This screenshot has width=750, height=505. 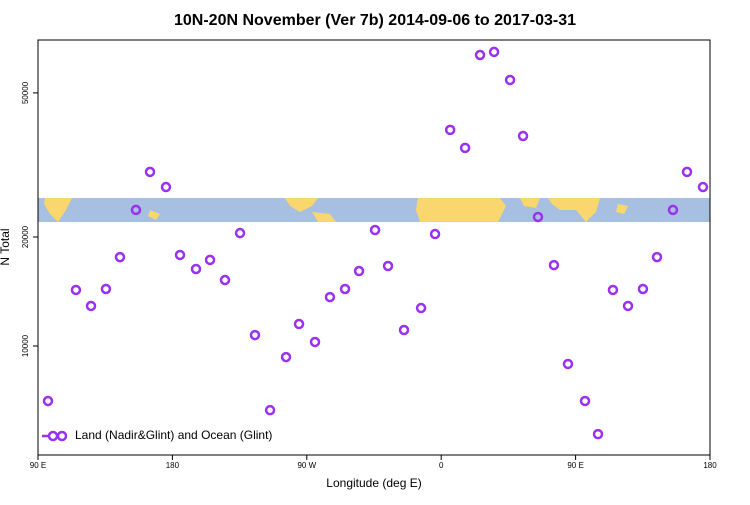 What do you see at coordinates (25, 345) in the screenshot?
I see `y-tick-label: 10000` at bounding box center [25, 345].